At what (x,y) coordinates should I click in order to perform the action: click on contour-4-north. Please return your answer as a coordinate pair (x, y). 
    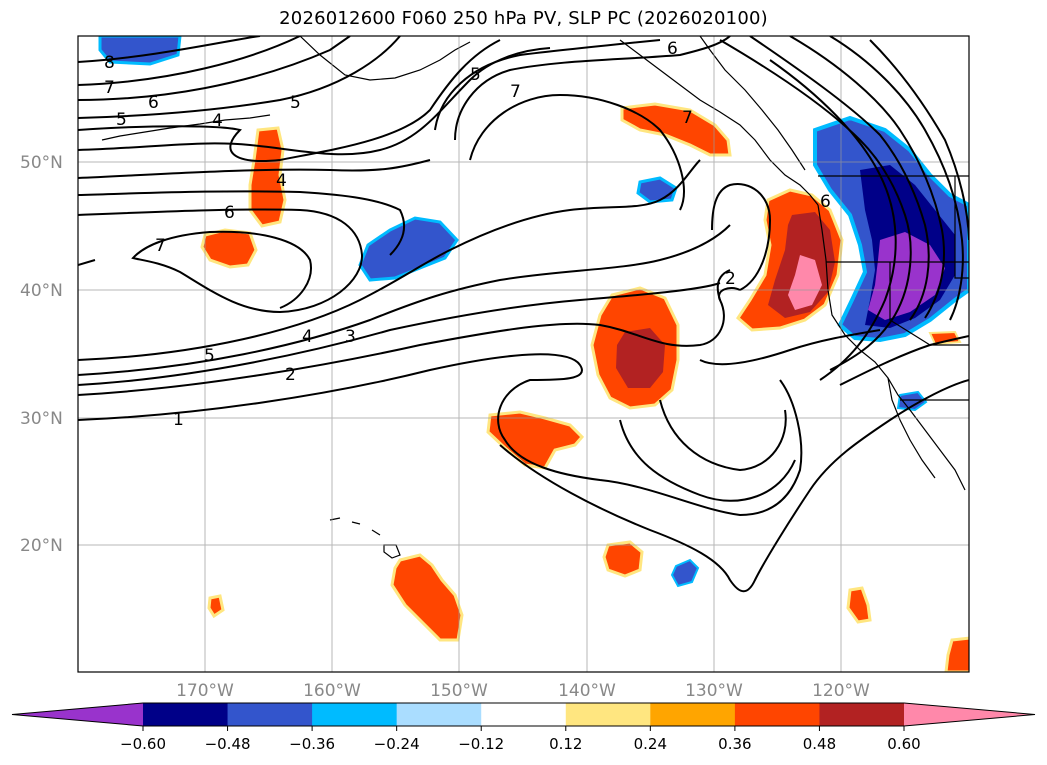
    Looking at the image, I should click on (289, 100).